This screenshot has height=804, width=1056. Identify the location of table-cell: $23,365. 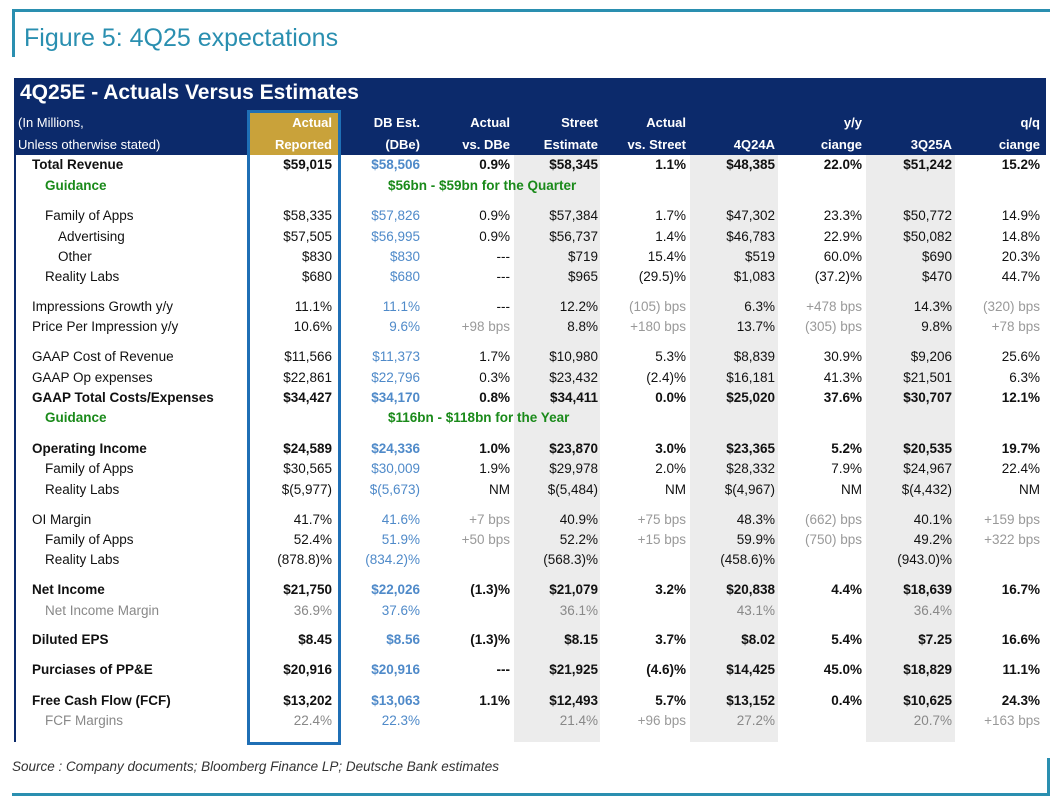
(750, 448).